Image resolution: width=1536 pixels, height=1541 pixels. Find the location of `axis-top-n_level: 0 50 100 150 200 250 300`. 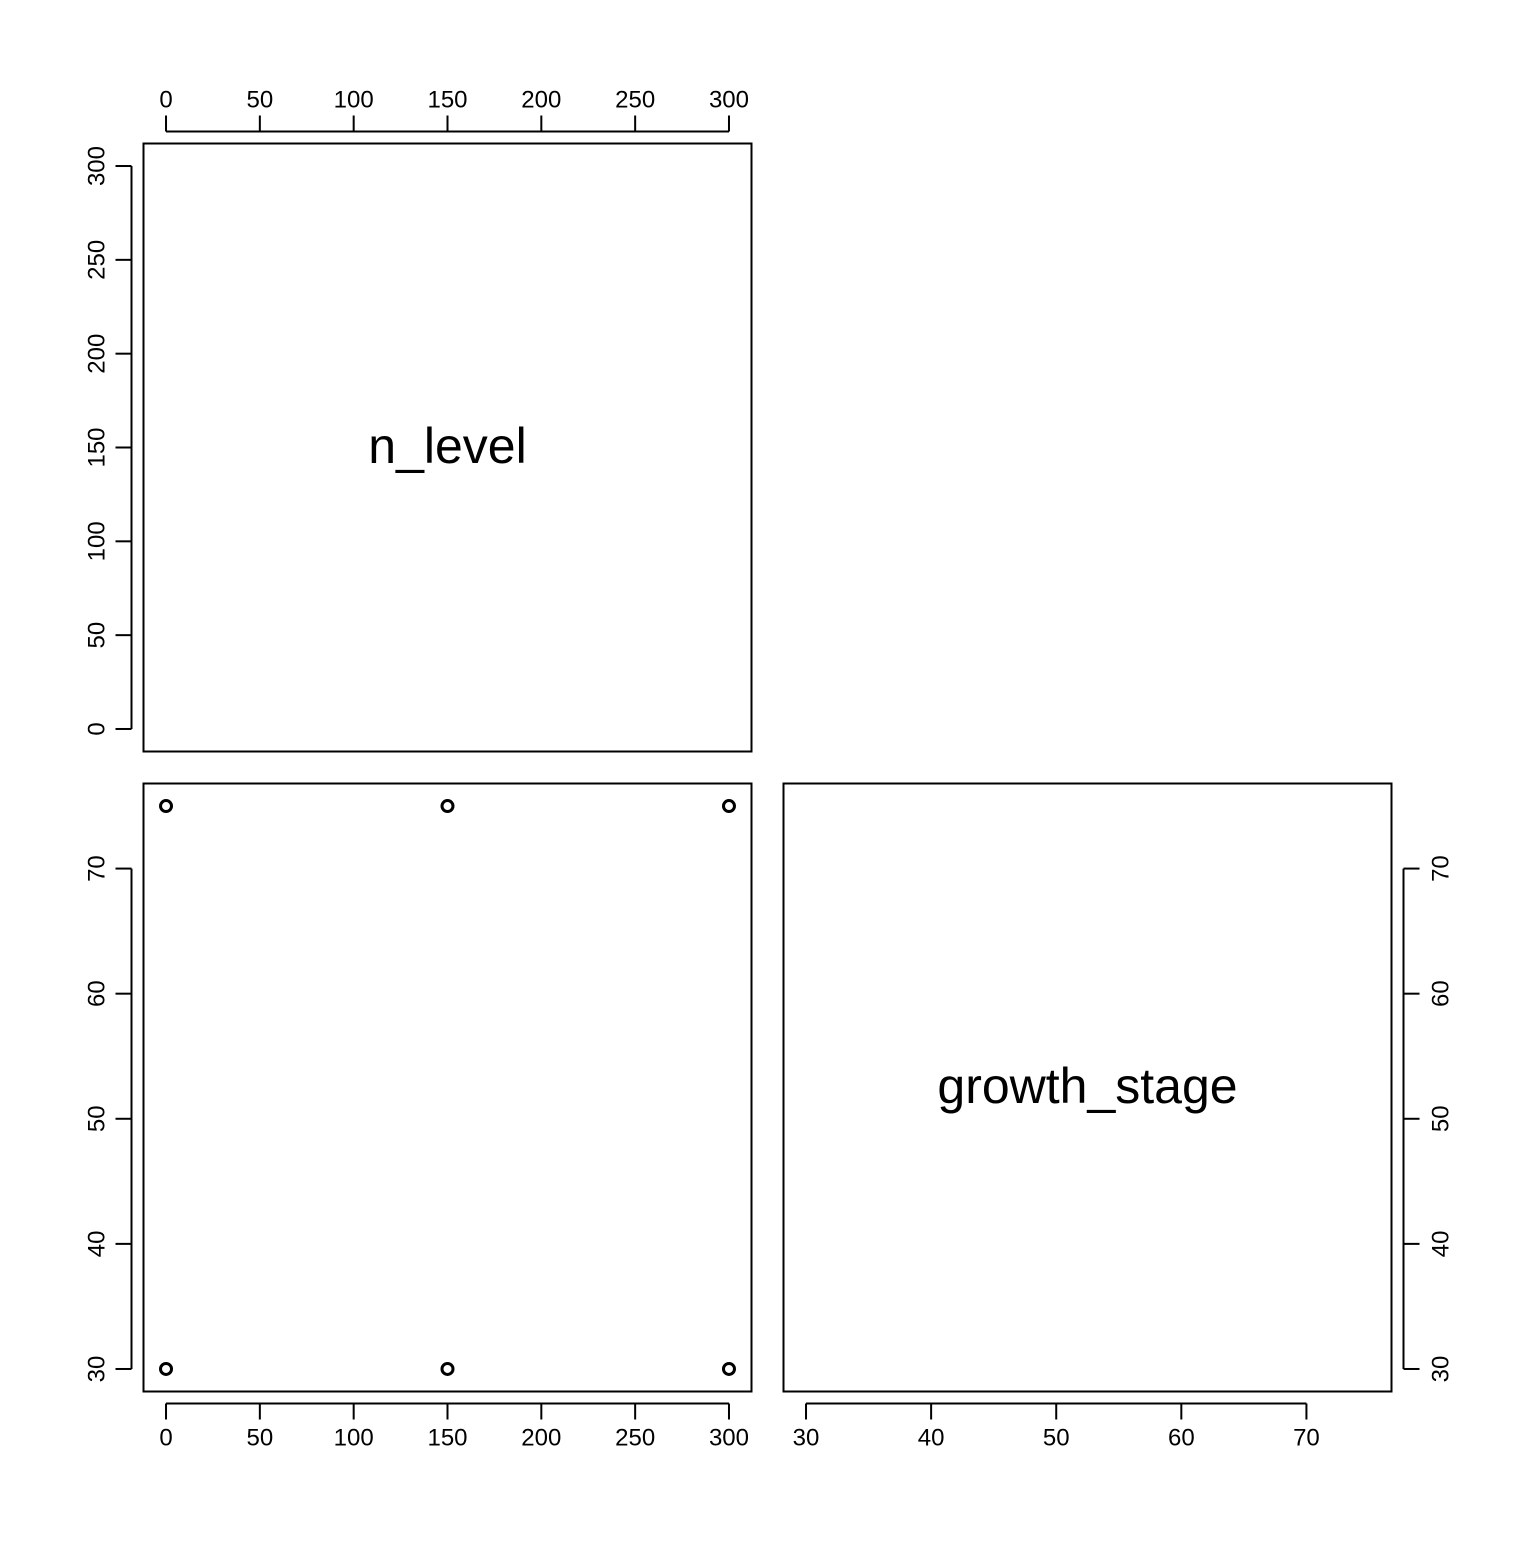

axis-top-n_level: 0 50 100 150 200 250 300 is located at coordinates (454, 110).